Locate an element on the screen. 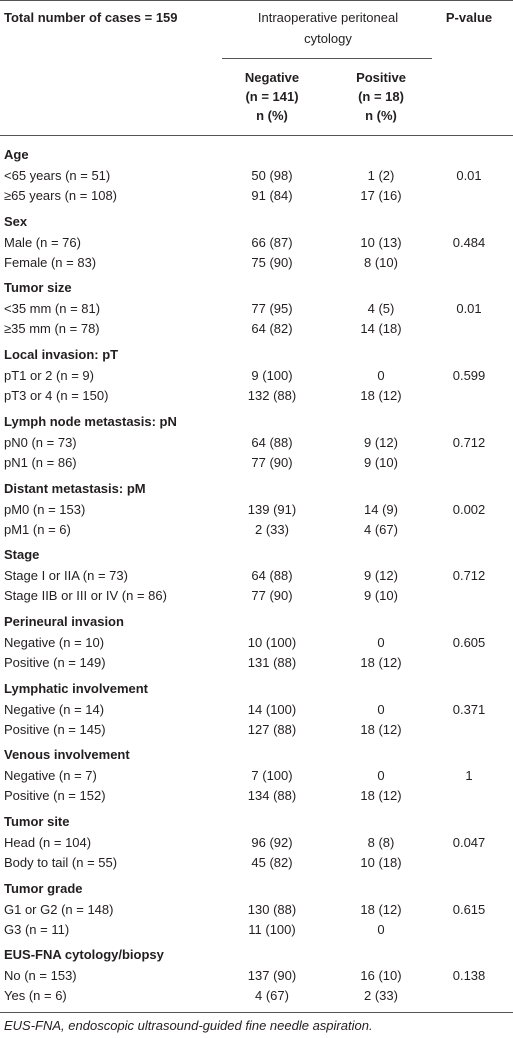  row-label: pN1 (n = 86) is located at coordinates (40, 462).